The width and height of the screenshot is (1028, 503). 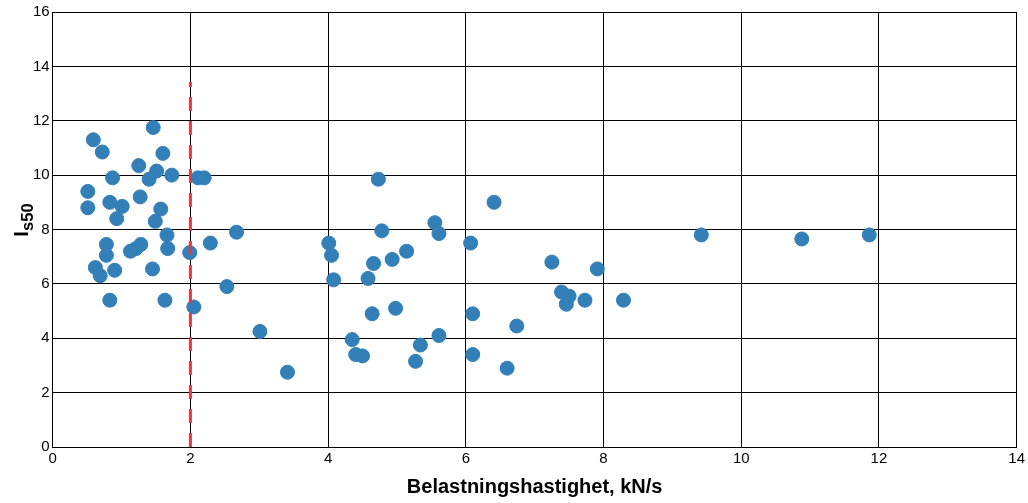 I want to click on x-tick-label: 2, so click(x=190, y=458).